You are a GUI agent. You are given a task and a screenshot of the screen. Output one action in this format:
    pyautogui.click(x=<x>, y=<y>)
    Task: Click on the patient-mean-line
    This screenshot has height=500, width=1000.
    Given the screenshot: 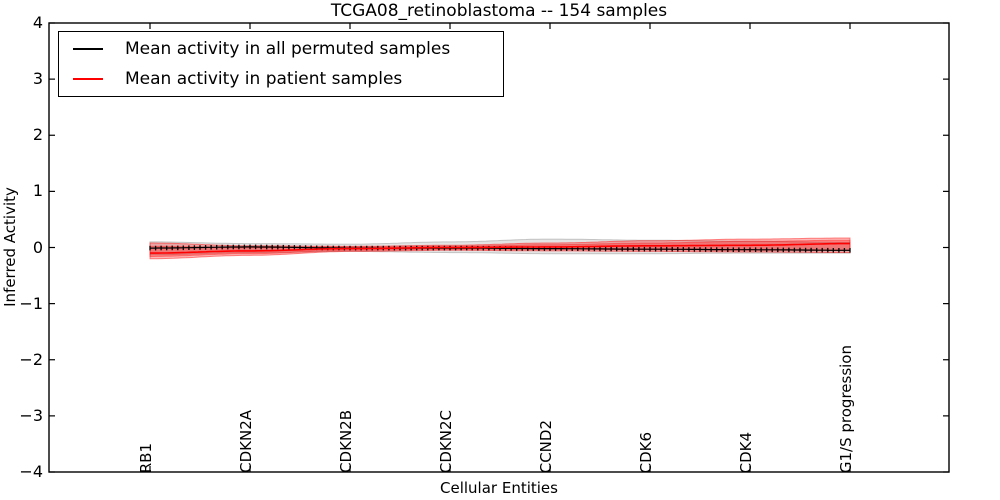 What is the action you would take?
    pyautogui.click(x=500, y=248)
    